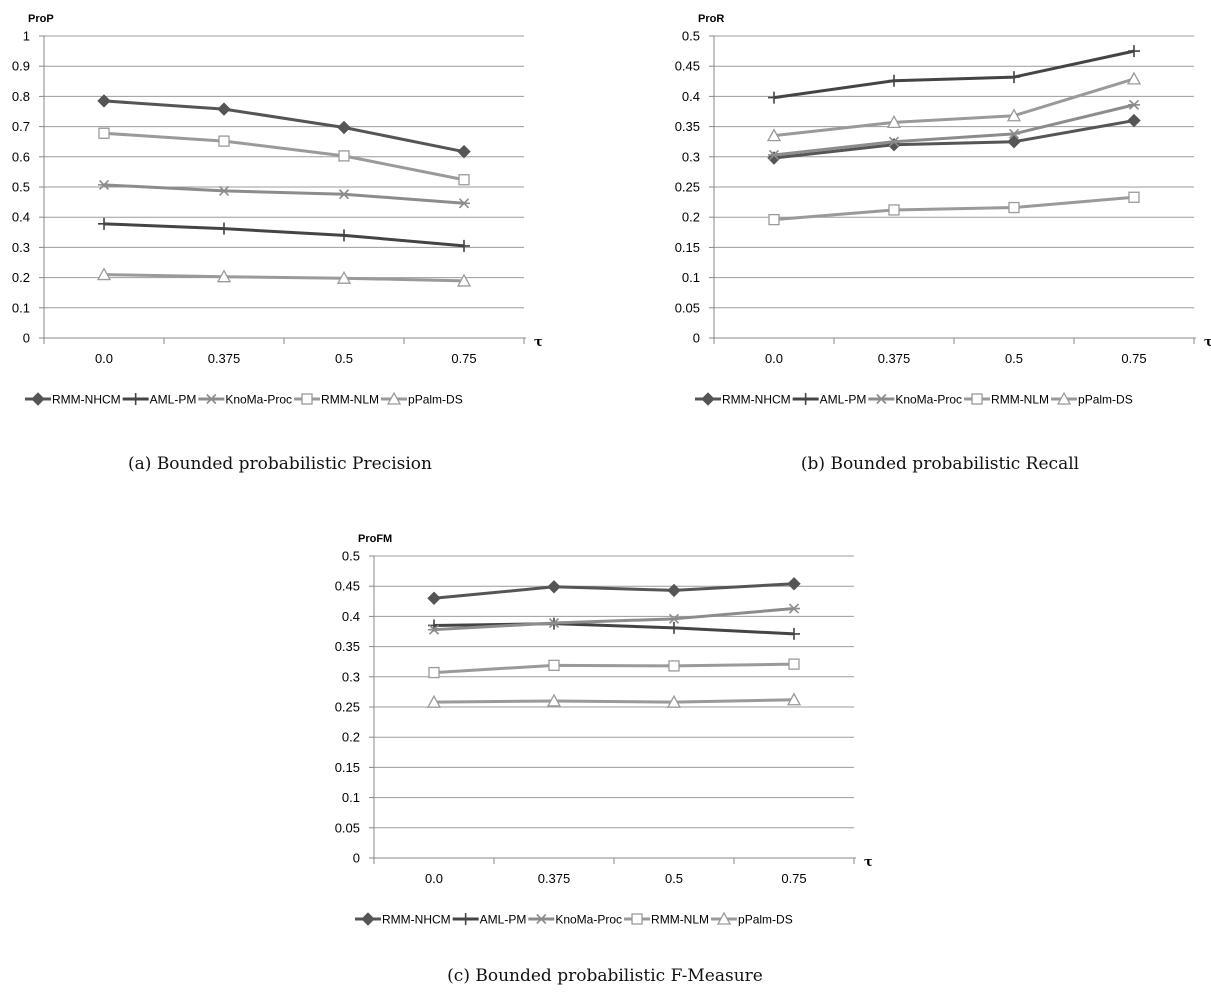 The height and width of the screenshot is (993, 1211). Describe the element at coordinates (21, 277) in the screenshot. I see `y-tick-label: 0.2` at that location.